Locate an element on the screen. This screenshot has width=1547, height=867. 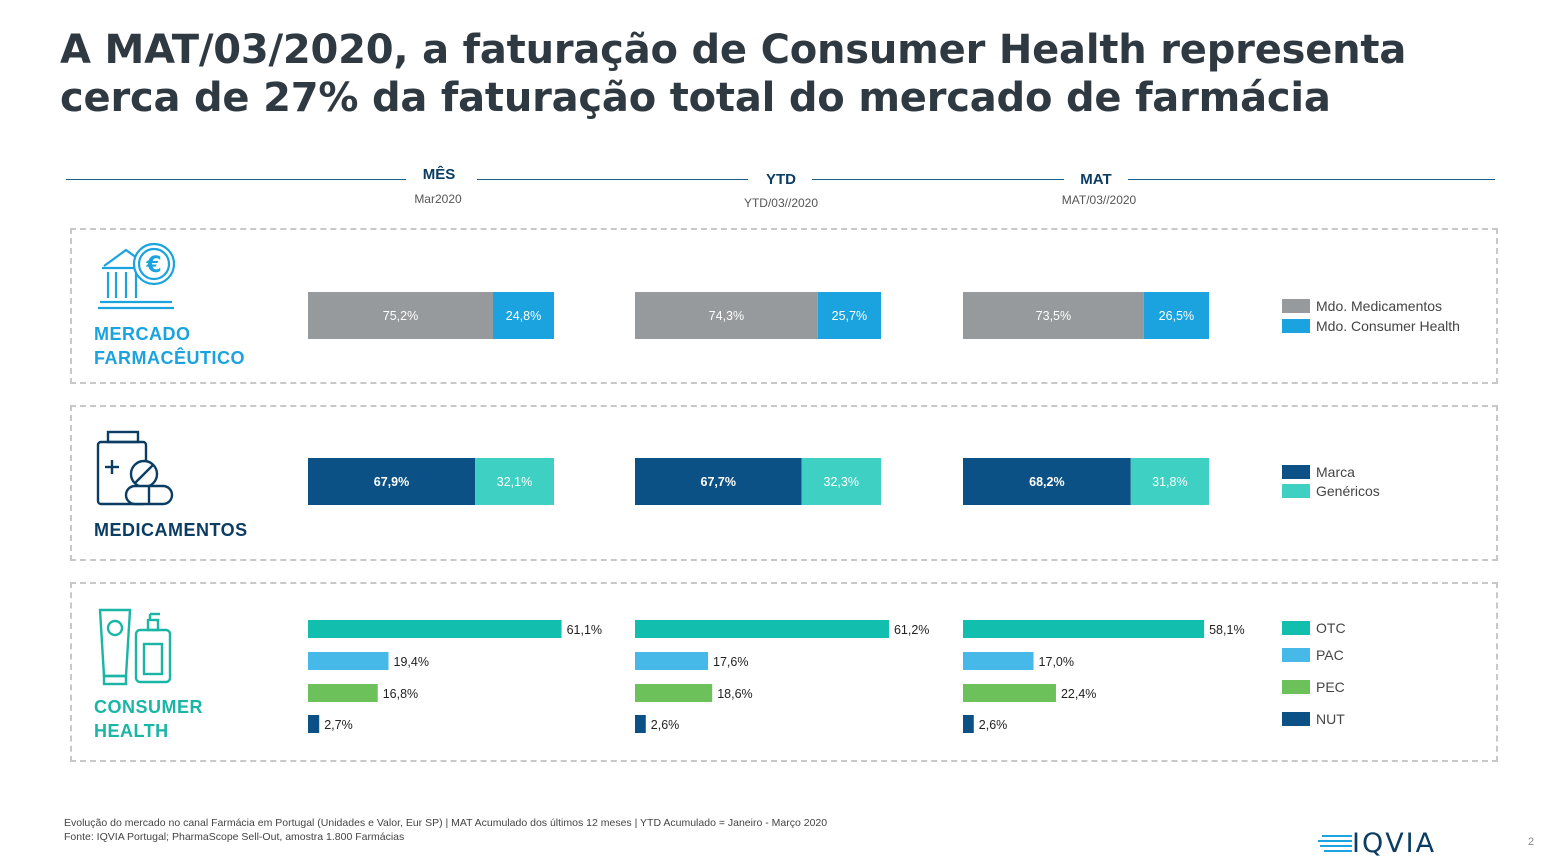
data-label-consumer-mês-pac: 19,4% is located at coordinates (411, 662).